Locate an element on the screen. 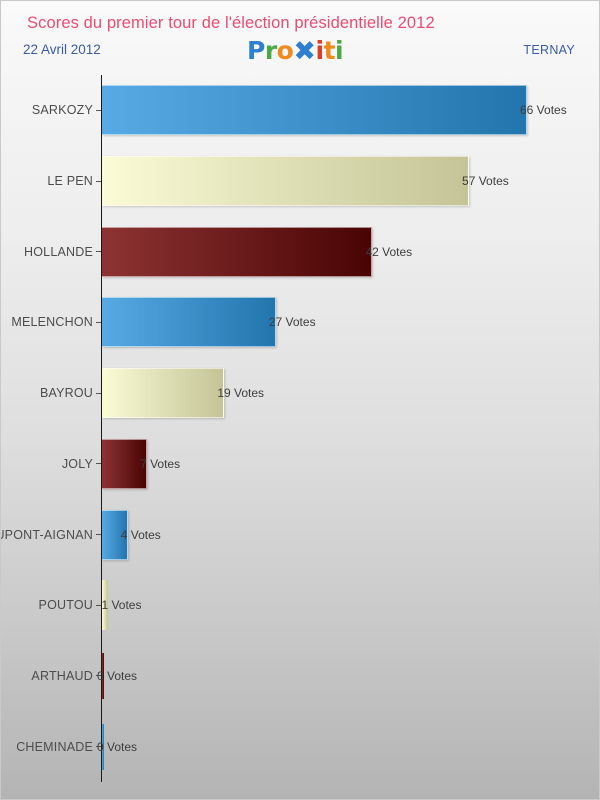 This screenshot has width=600, height=800. category-label: LE PEN is located at coordinates (70, 181).